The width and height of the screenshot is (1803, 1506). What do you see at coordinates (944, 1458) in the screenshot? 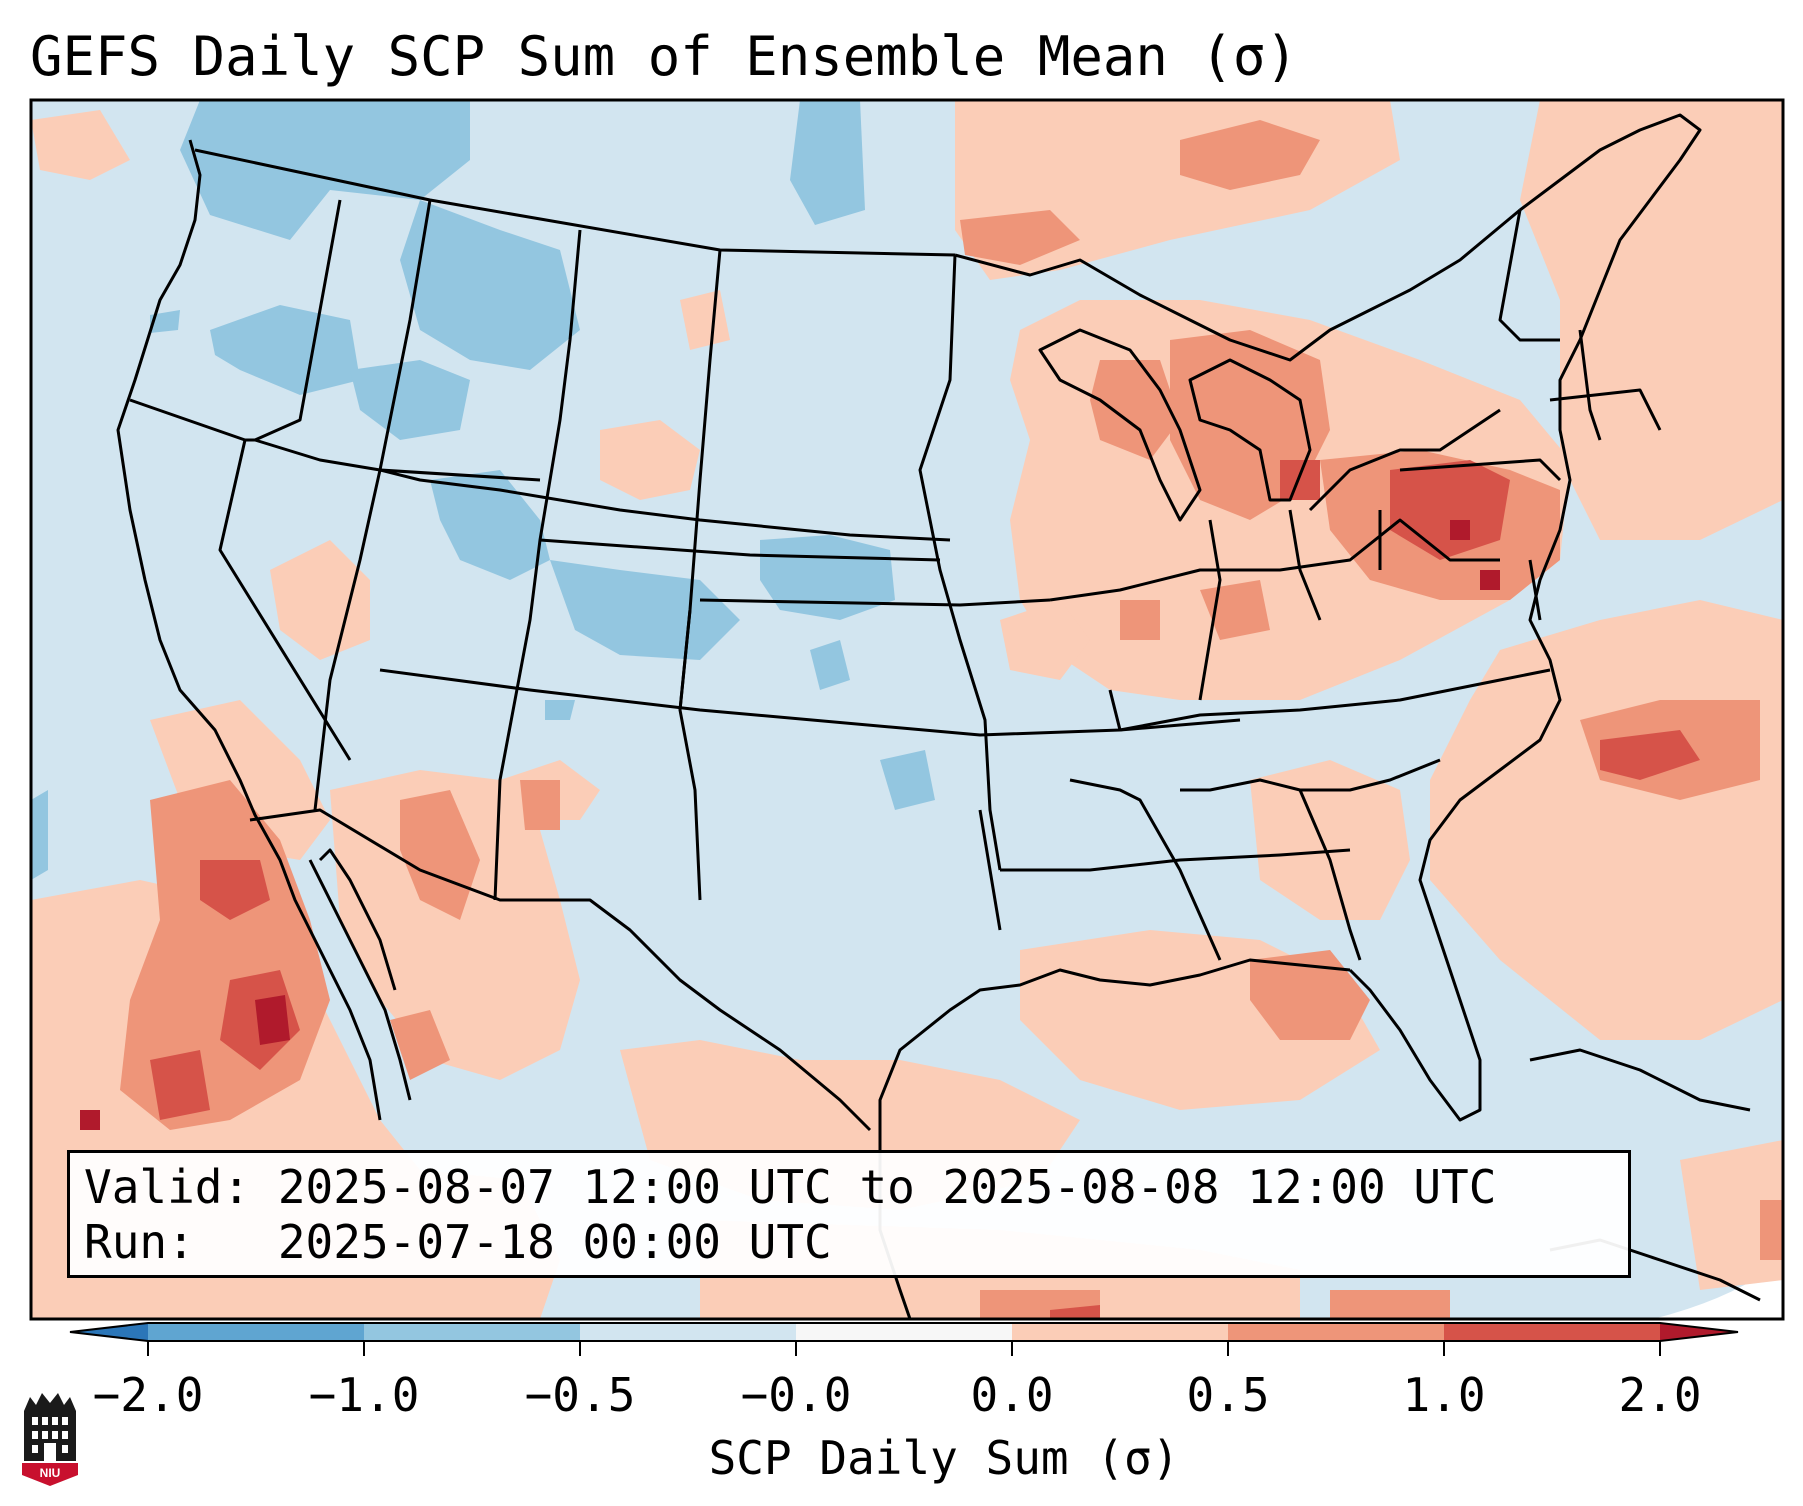
I see `colorbar-label: SCP Daily Sum (σ)` at bounding box center [944, 1458].